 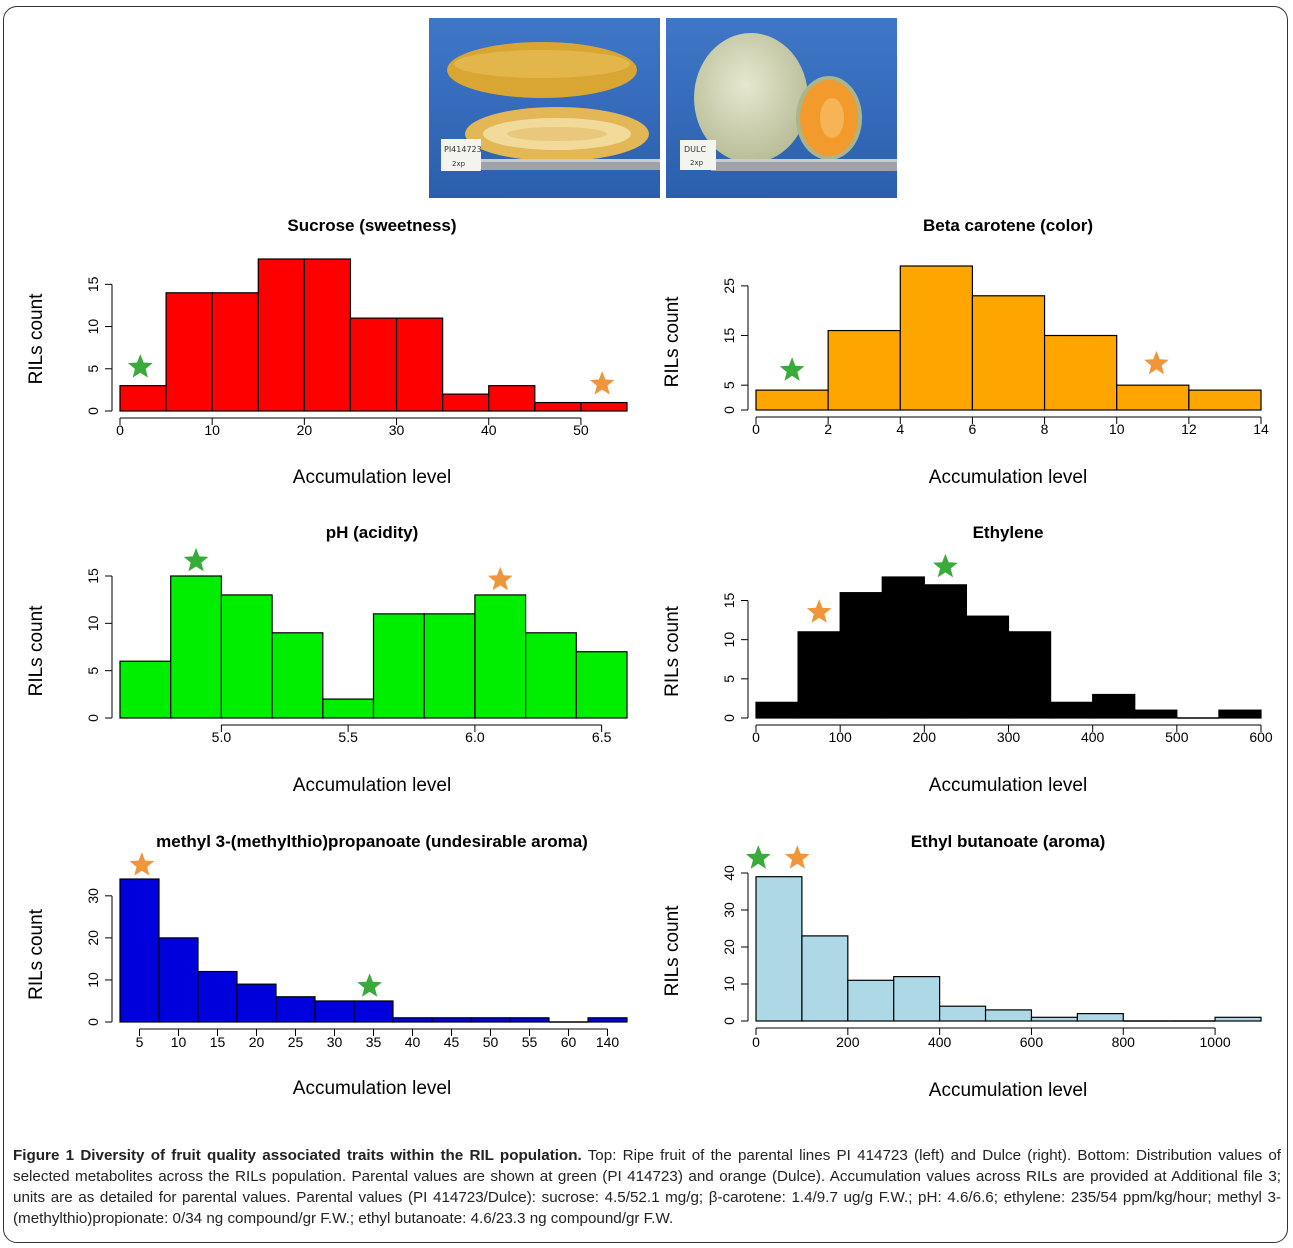 I want to click on x-tick-label: 40, so click(x=413, y=1042).